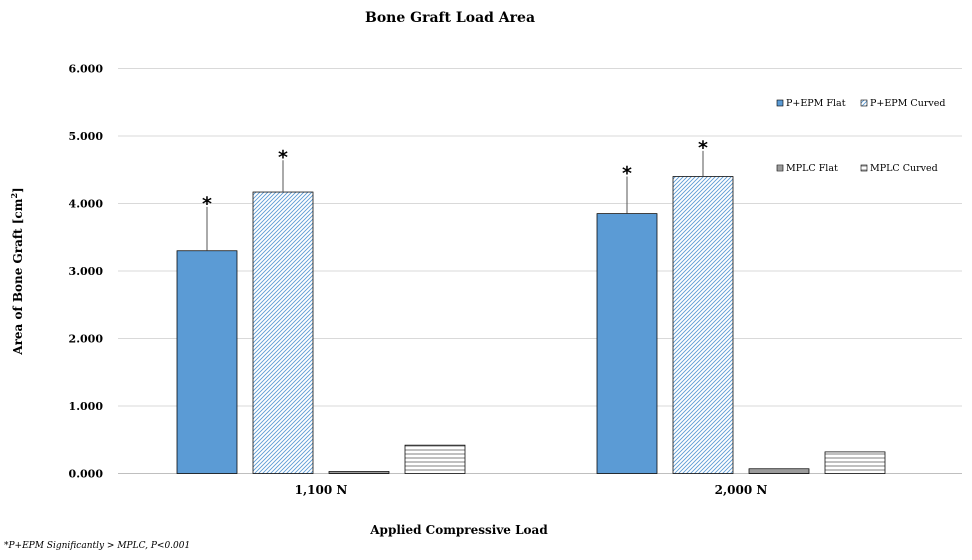  What do you see at coordinates (450, 18) in the screenshot?
I see `chart-title: Bone Graft Load Area` at bounding box center [450, 18].